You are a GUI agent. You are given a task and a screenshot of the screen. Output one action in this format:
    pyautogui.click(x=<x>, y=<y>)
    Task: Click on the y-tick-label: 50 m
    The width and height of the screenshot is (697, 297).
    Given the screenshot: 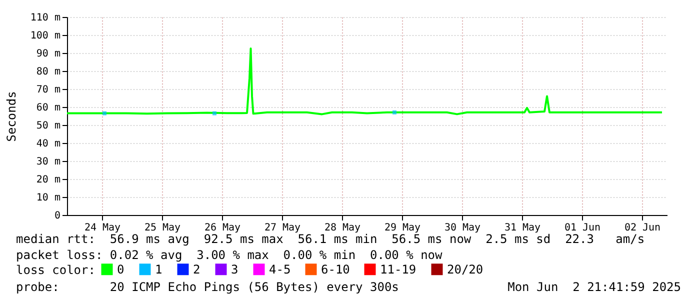 What is the action you would take?
    pyautogui.click(x=48, y=126)
    